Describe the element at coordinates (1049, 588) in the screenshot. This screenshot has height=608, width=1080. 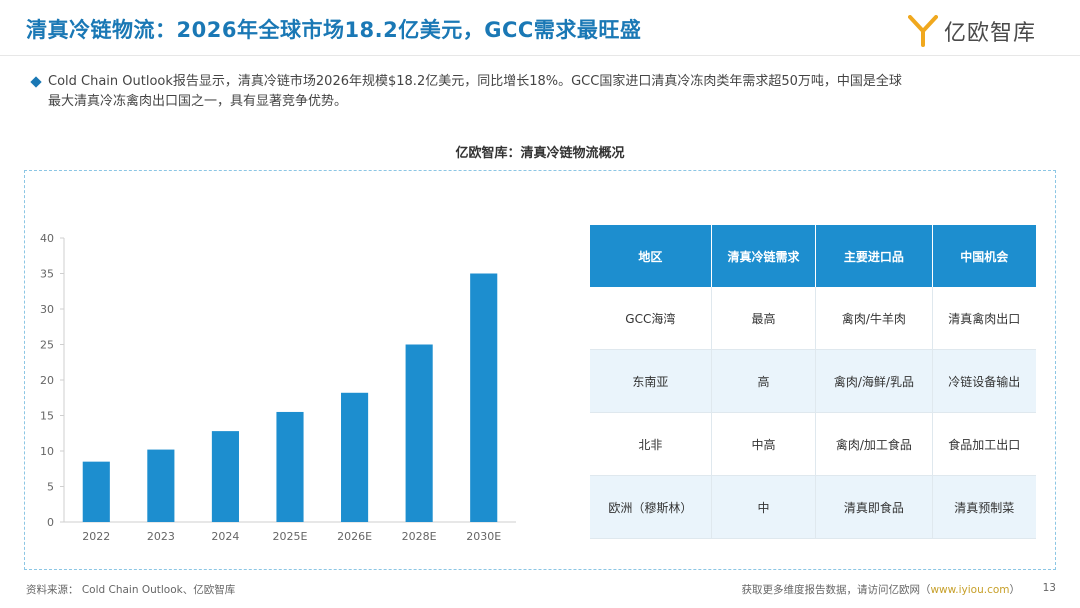
I see `page-number: 13` at that location.